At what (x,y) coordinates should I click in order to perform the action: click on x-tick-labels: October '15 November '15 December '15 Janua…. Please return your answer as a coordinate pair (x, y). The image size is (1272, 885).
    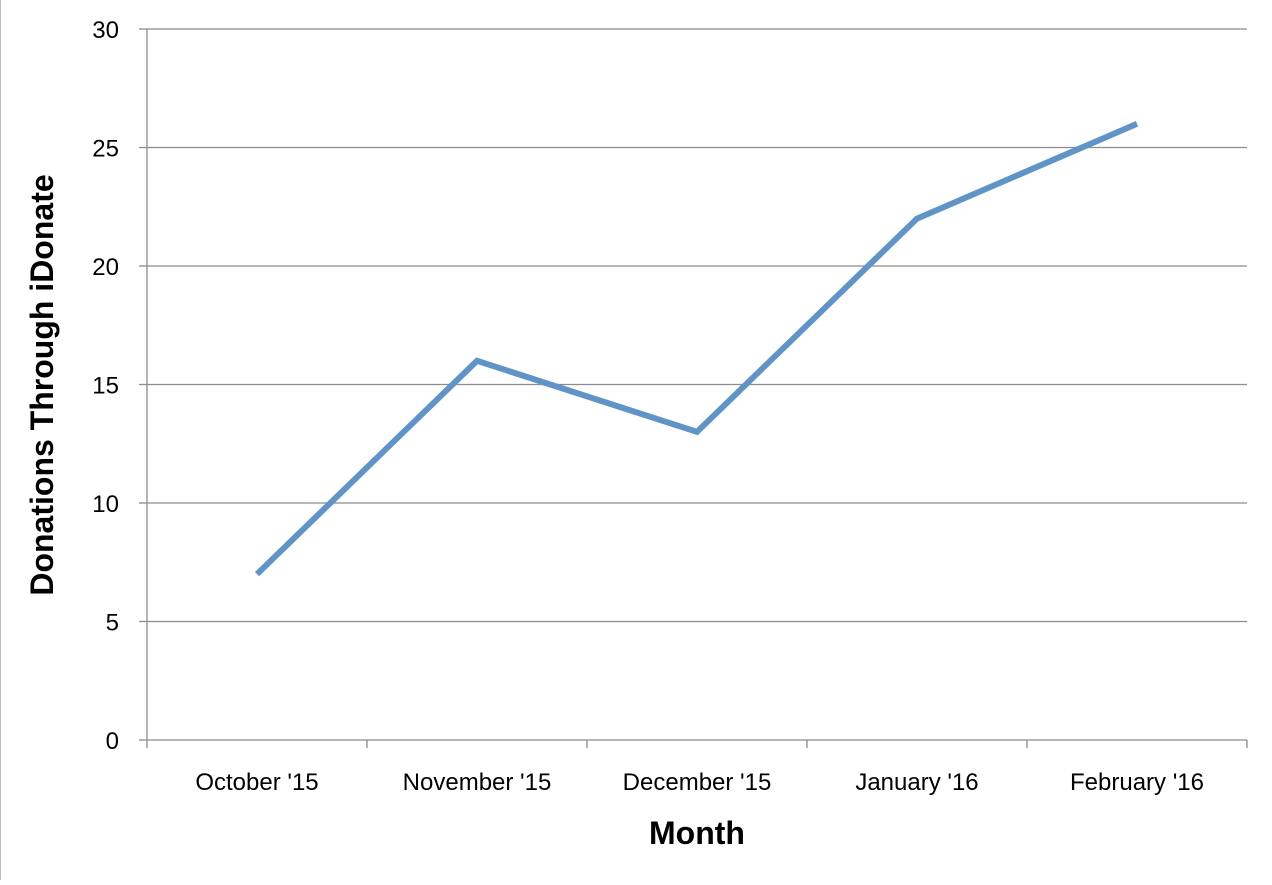
    Looking at the image, I should click on (699, 782).